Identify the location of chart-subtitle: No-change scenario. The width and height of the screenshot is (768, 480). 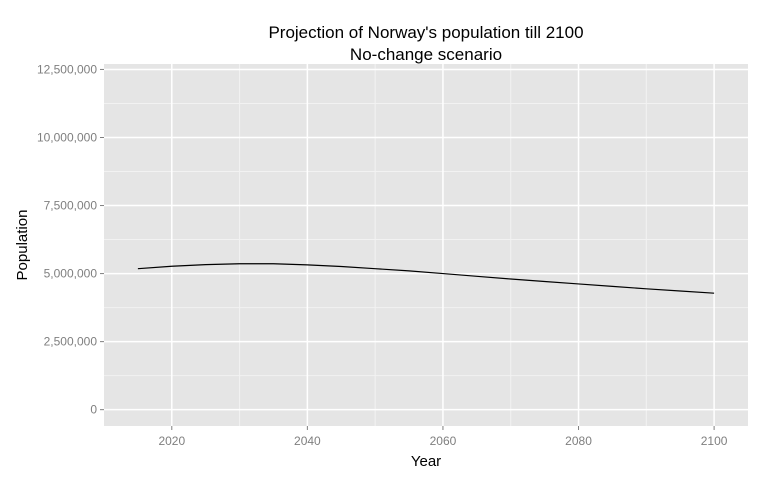
(426, 54).